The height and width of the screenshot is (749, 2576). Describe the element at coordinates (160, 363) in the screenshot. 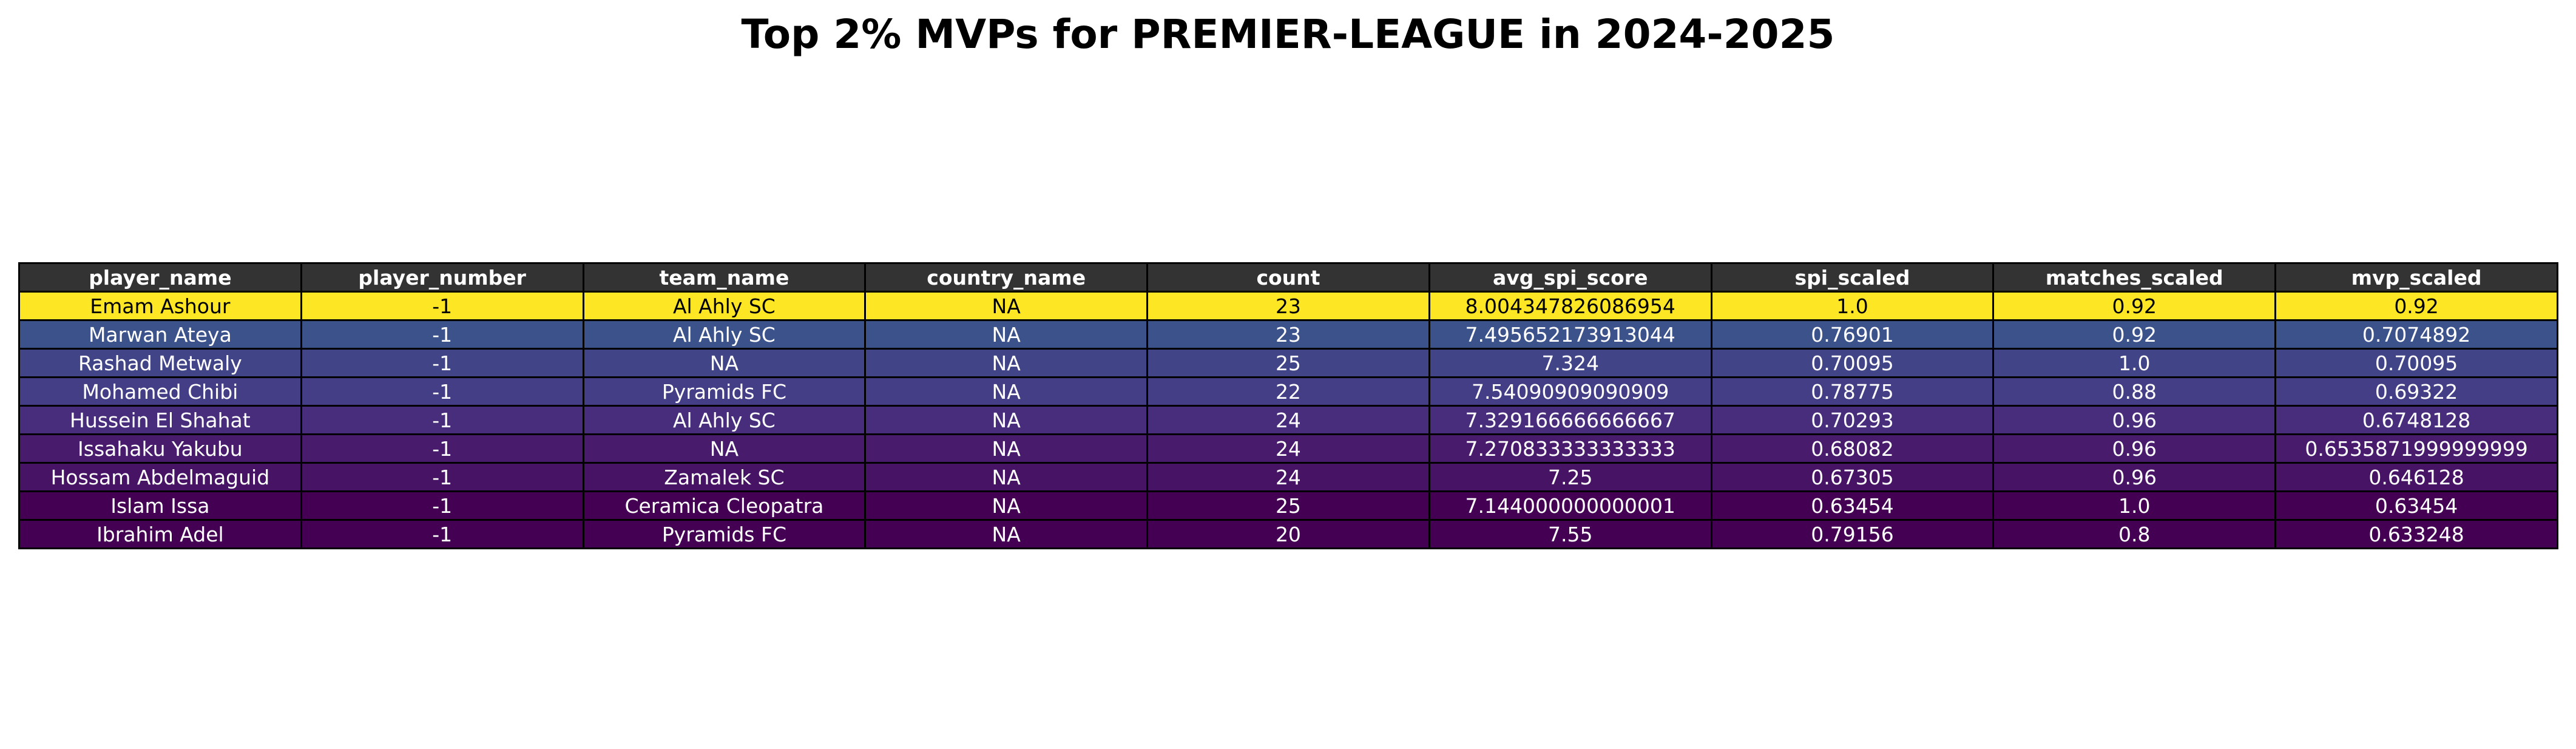

I see `table-cell-player-name: Rashad Metwaly` at that location.